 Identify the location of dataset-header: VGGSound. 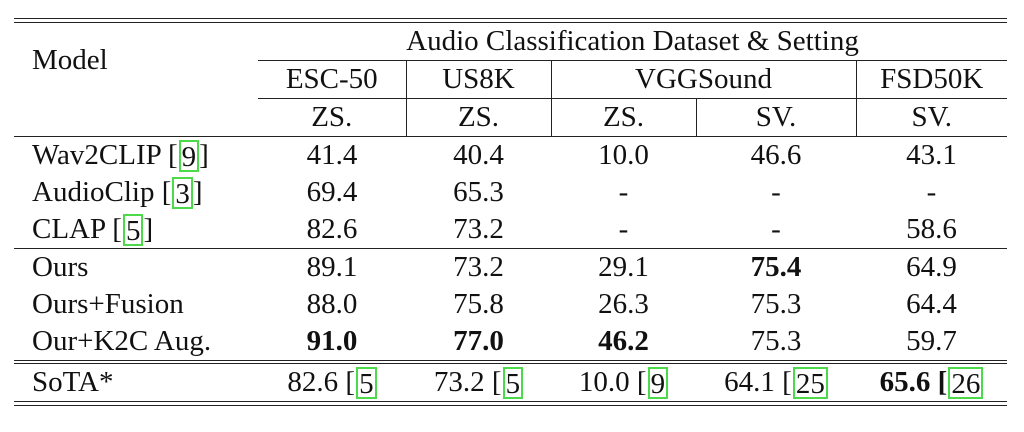
(704, 79).